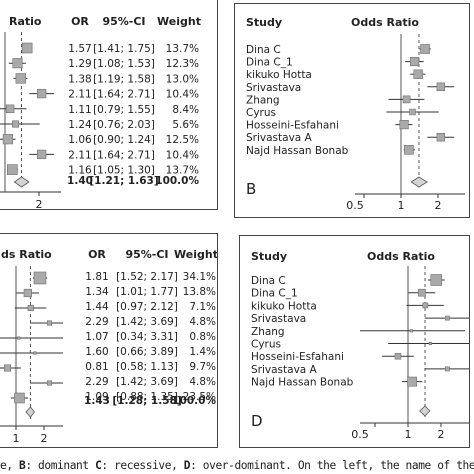  Describe the element at coordinates (147, 307) in the screenshot. I see `ci-value: [0.97; 2.12]` at that location.